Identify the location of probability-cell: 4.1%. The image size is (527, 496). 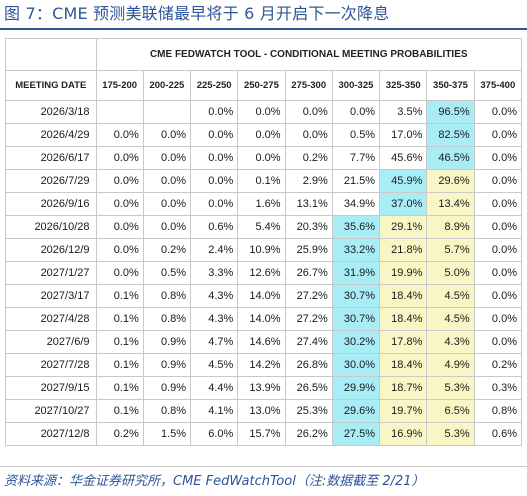
(214, 411).